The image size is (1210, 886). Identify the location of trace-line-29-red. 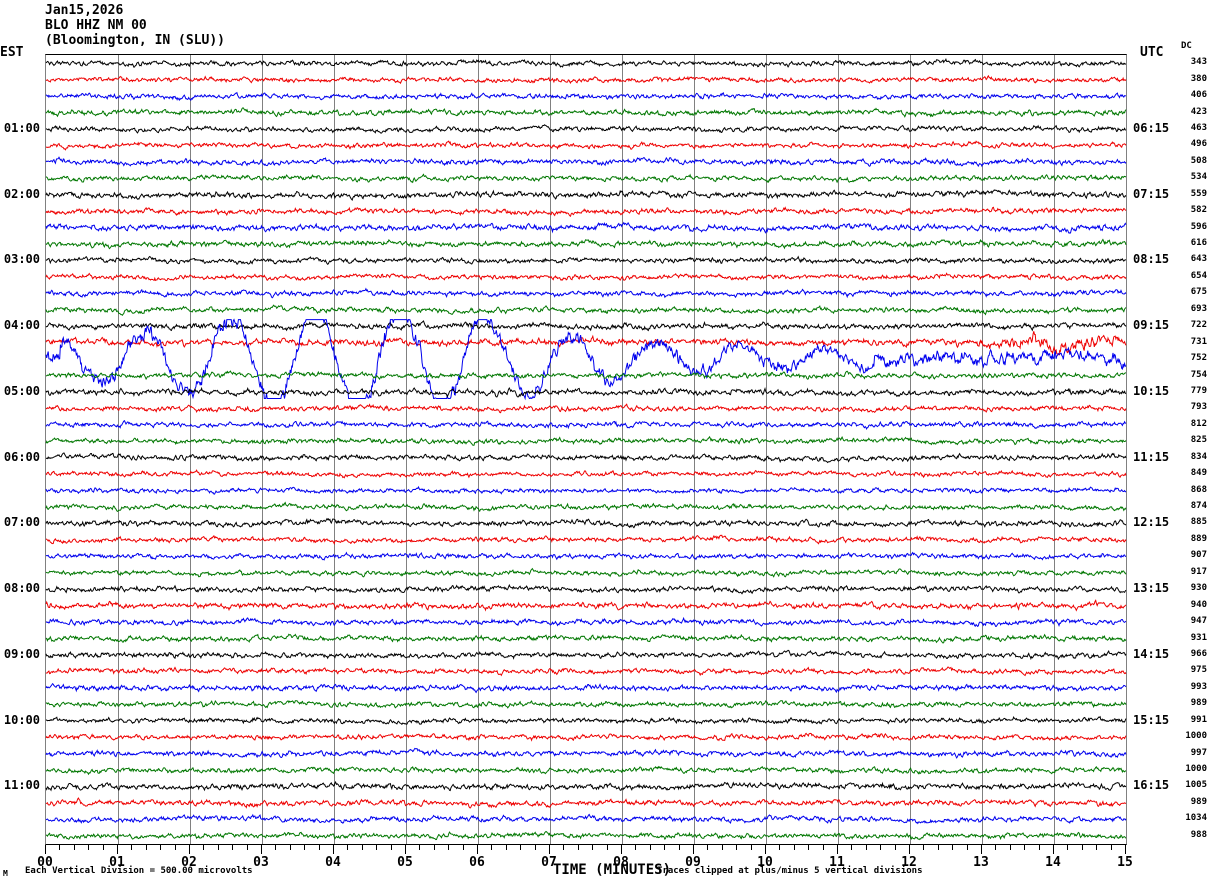
(586, 539).